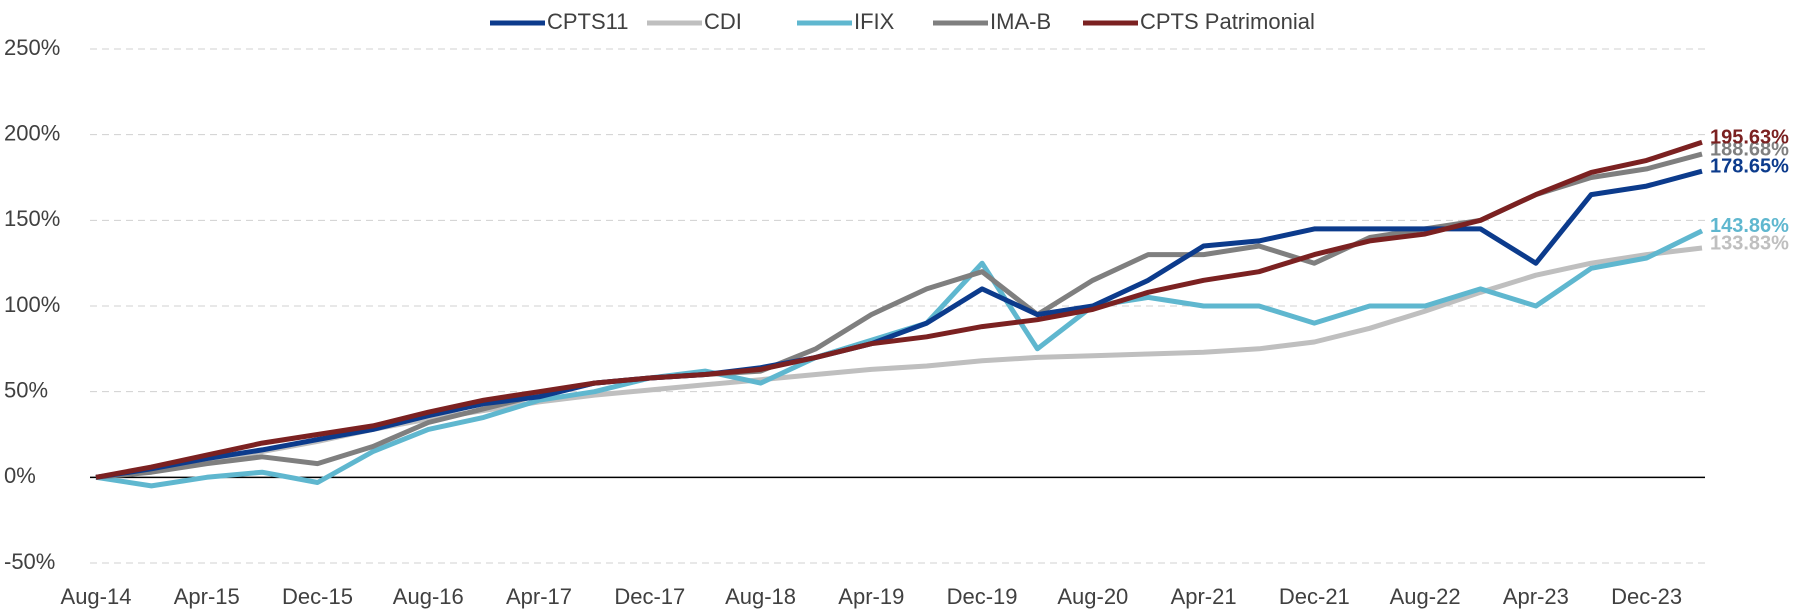  Describe the element at coordinates (1749, 243) in the screenshot. I see `data-label: 133.83%` at that location.